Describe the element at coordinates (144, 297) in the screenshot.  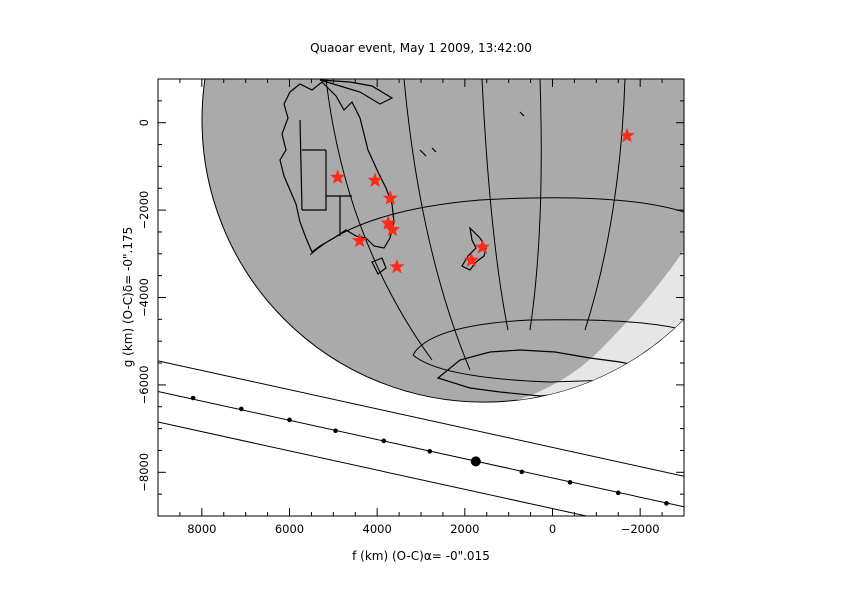
I see `y-tick-label: −4000` at that location.